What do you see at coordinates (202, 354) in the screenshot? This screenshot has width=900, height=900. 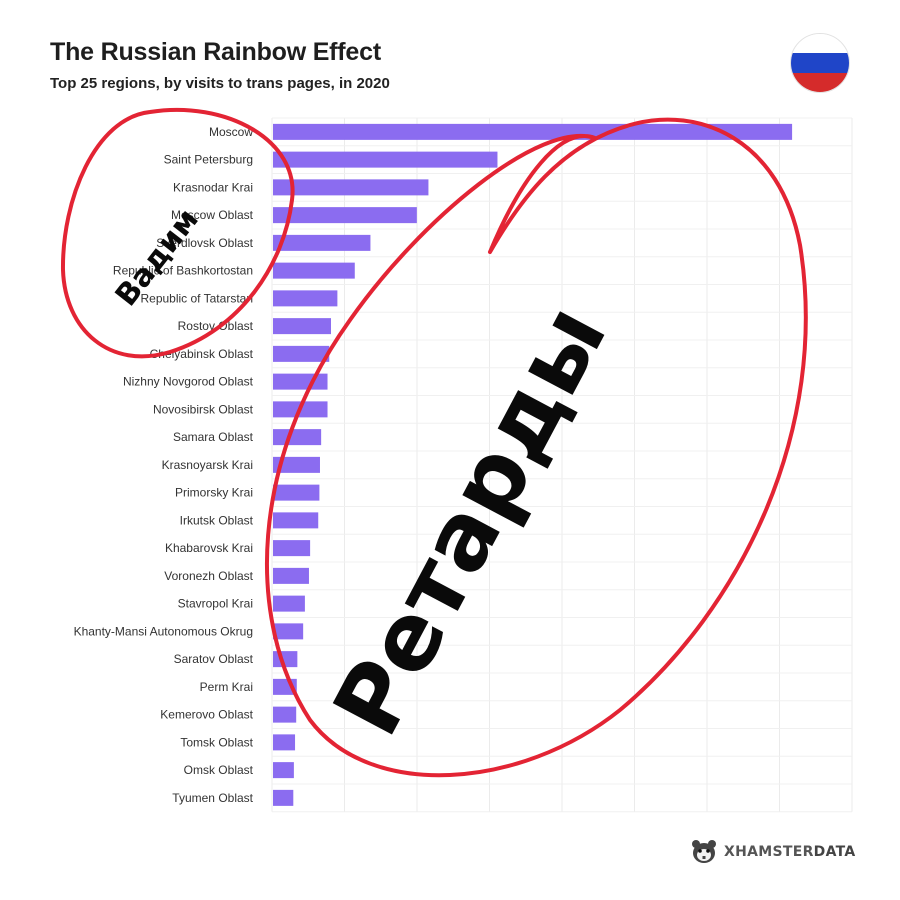 I see `category-label: Chelyabinsk Oblast` at bounding box center [202, 354].